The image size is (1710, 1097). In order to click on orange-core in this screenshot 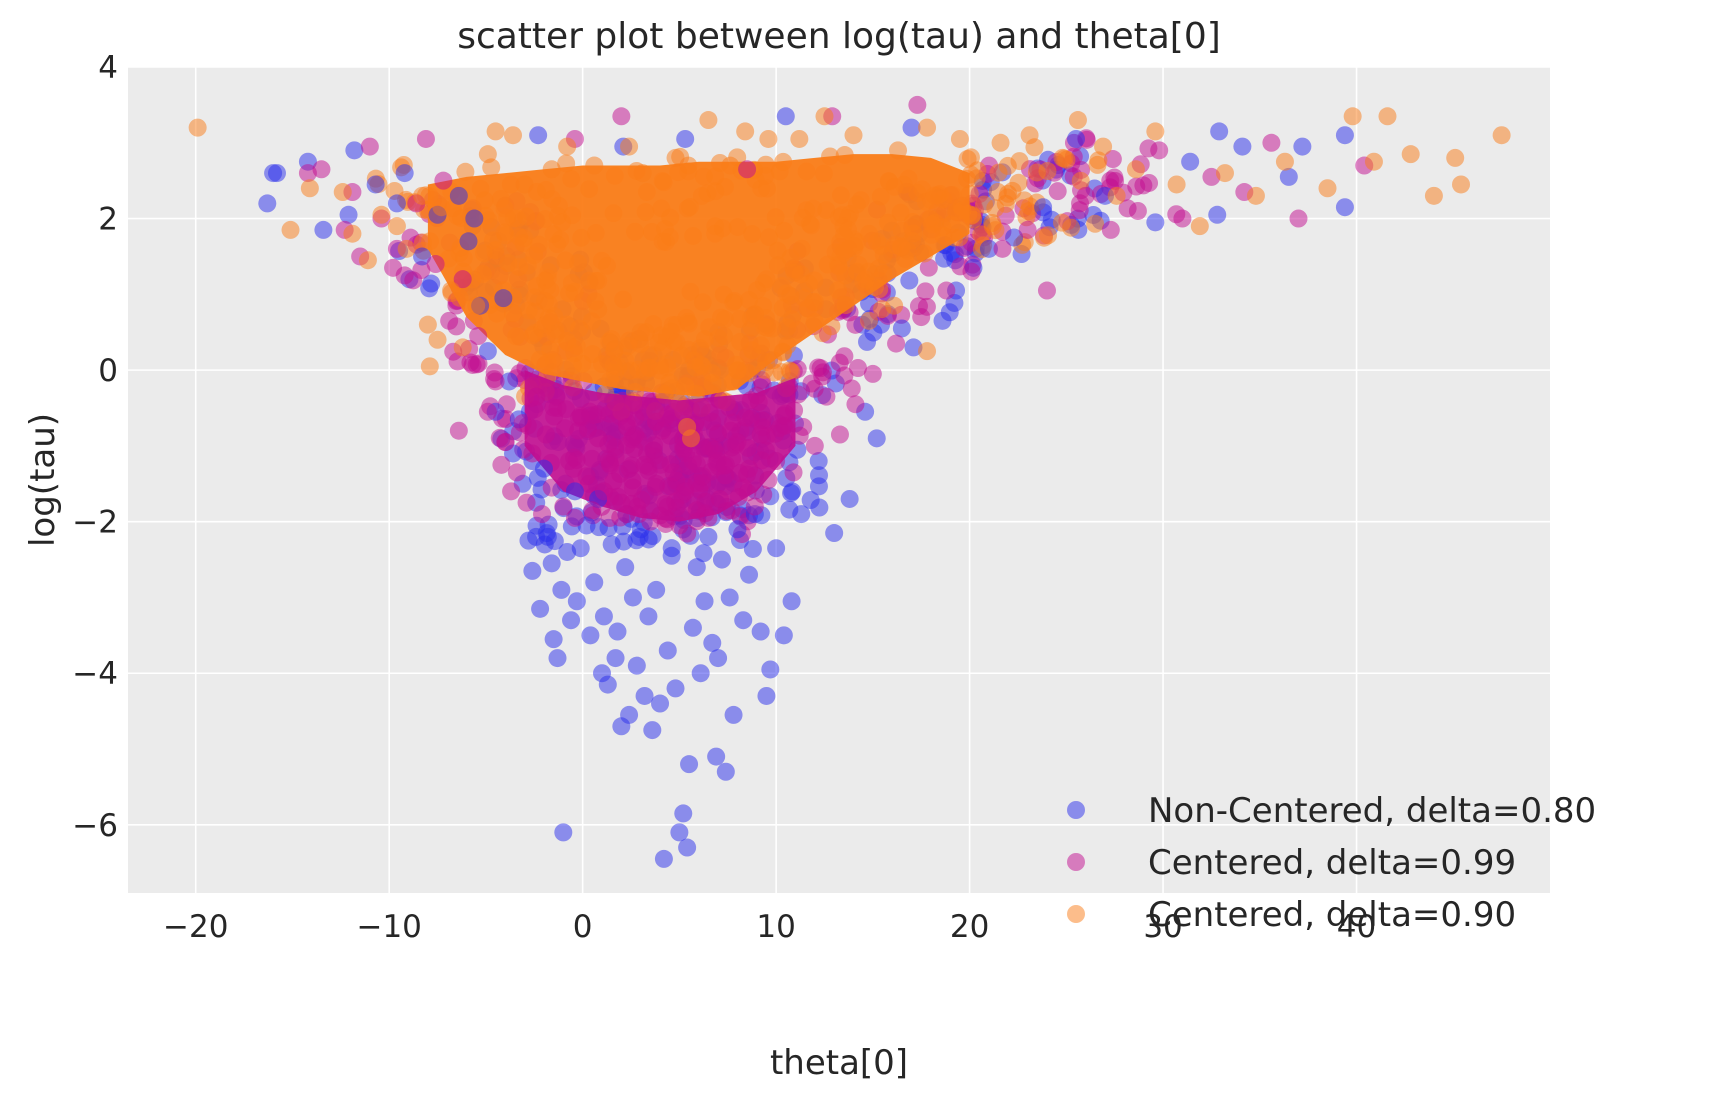, I will do `click(698, 275)`.